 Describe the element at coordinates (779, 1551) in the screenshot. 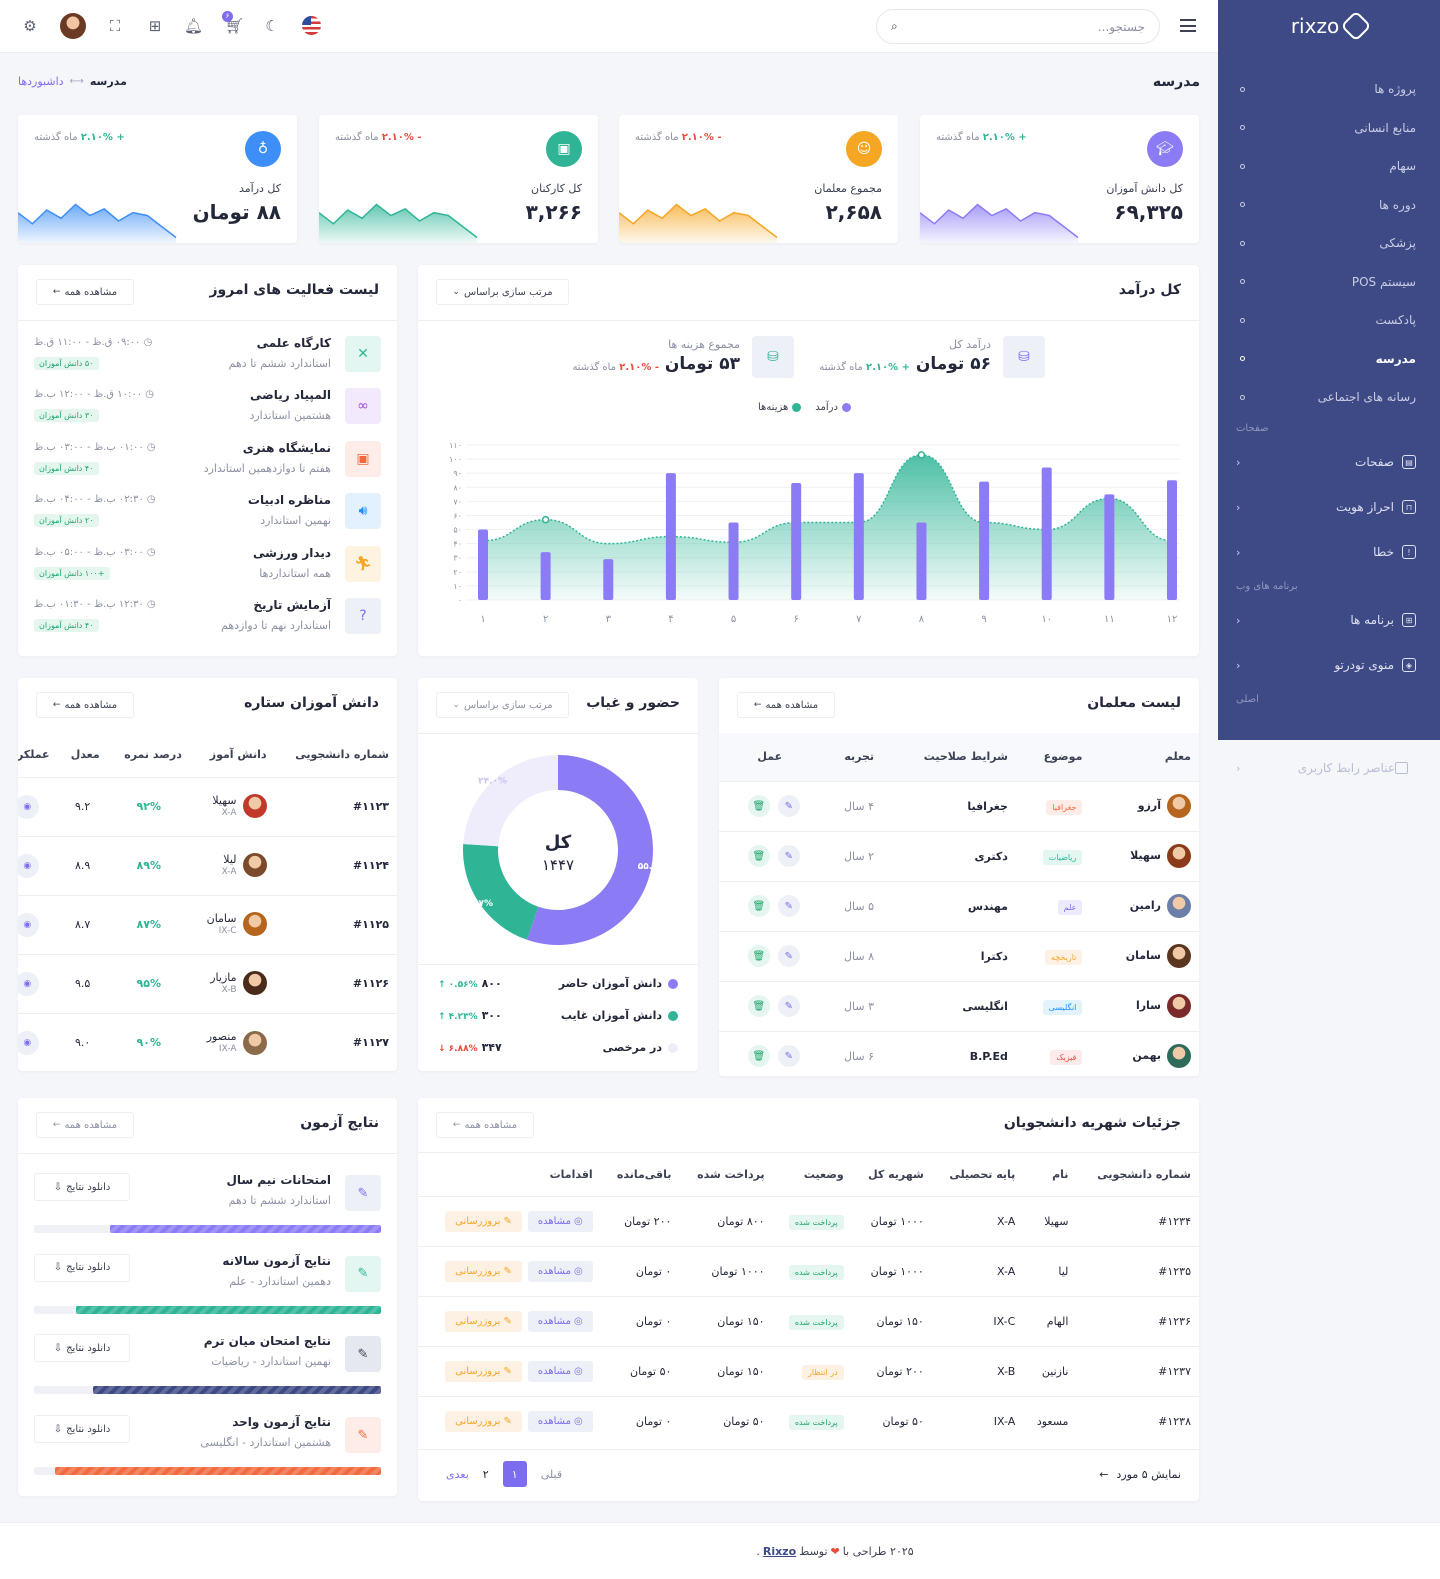

I see `footer-brand-link: Rixzo` at that location.